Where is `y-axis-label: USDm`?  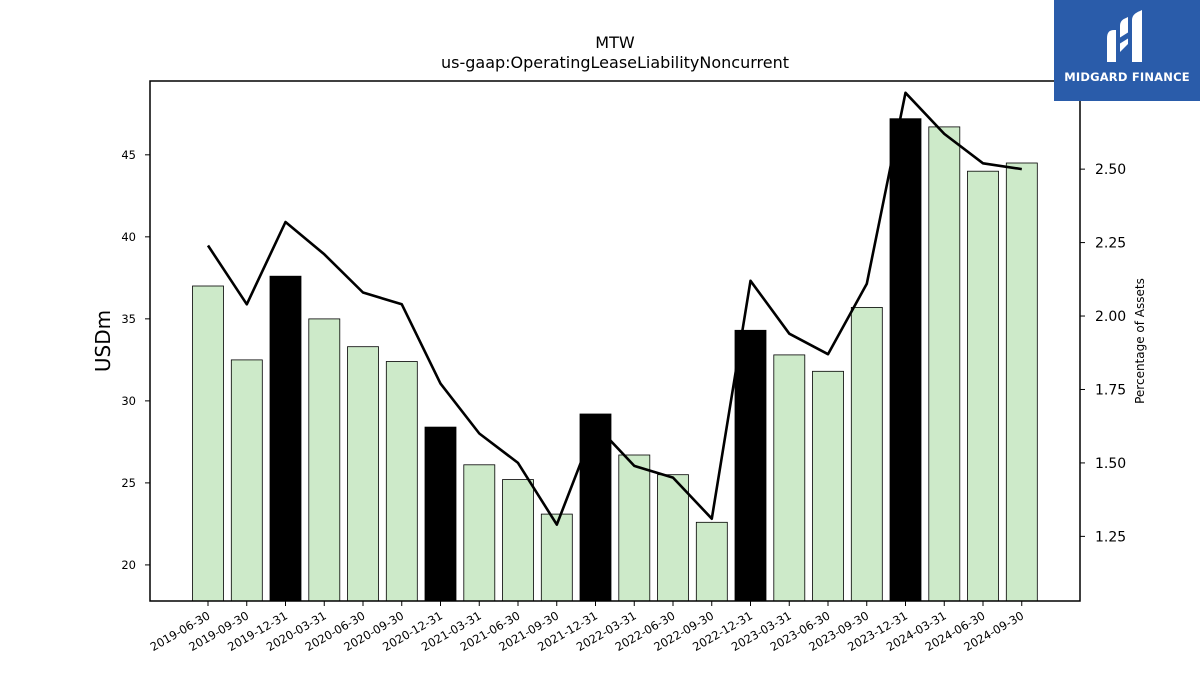
y-axis-label: USDm is located at coordinates (103, 341).